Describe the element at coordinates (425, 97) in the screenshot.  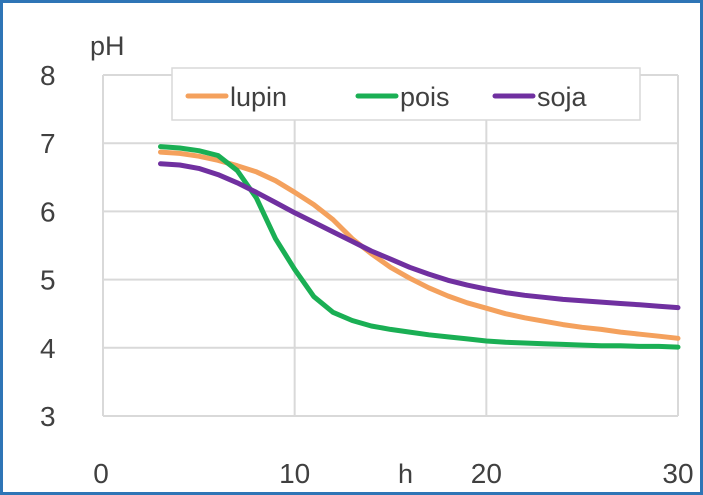
I see `legend-label-pois: pois` at that location.